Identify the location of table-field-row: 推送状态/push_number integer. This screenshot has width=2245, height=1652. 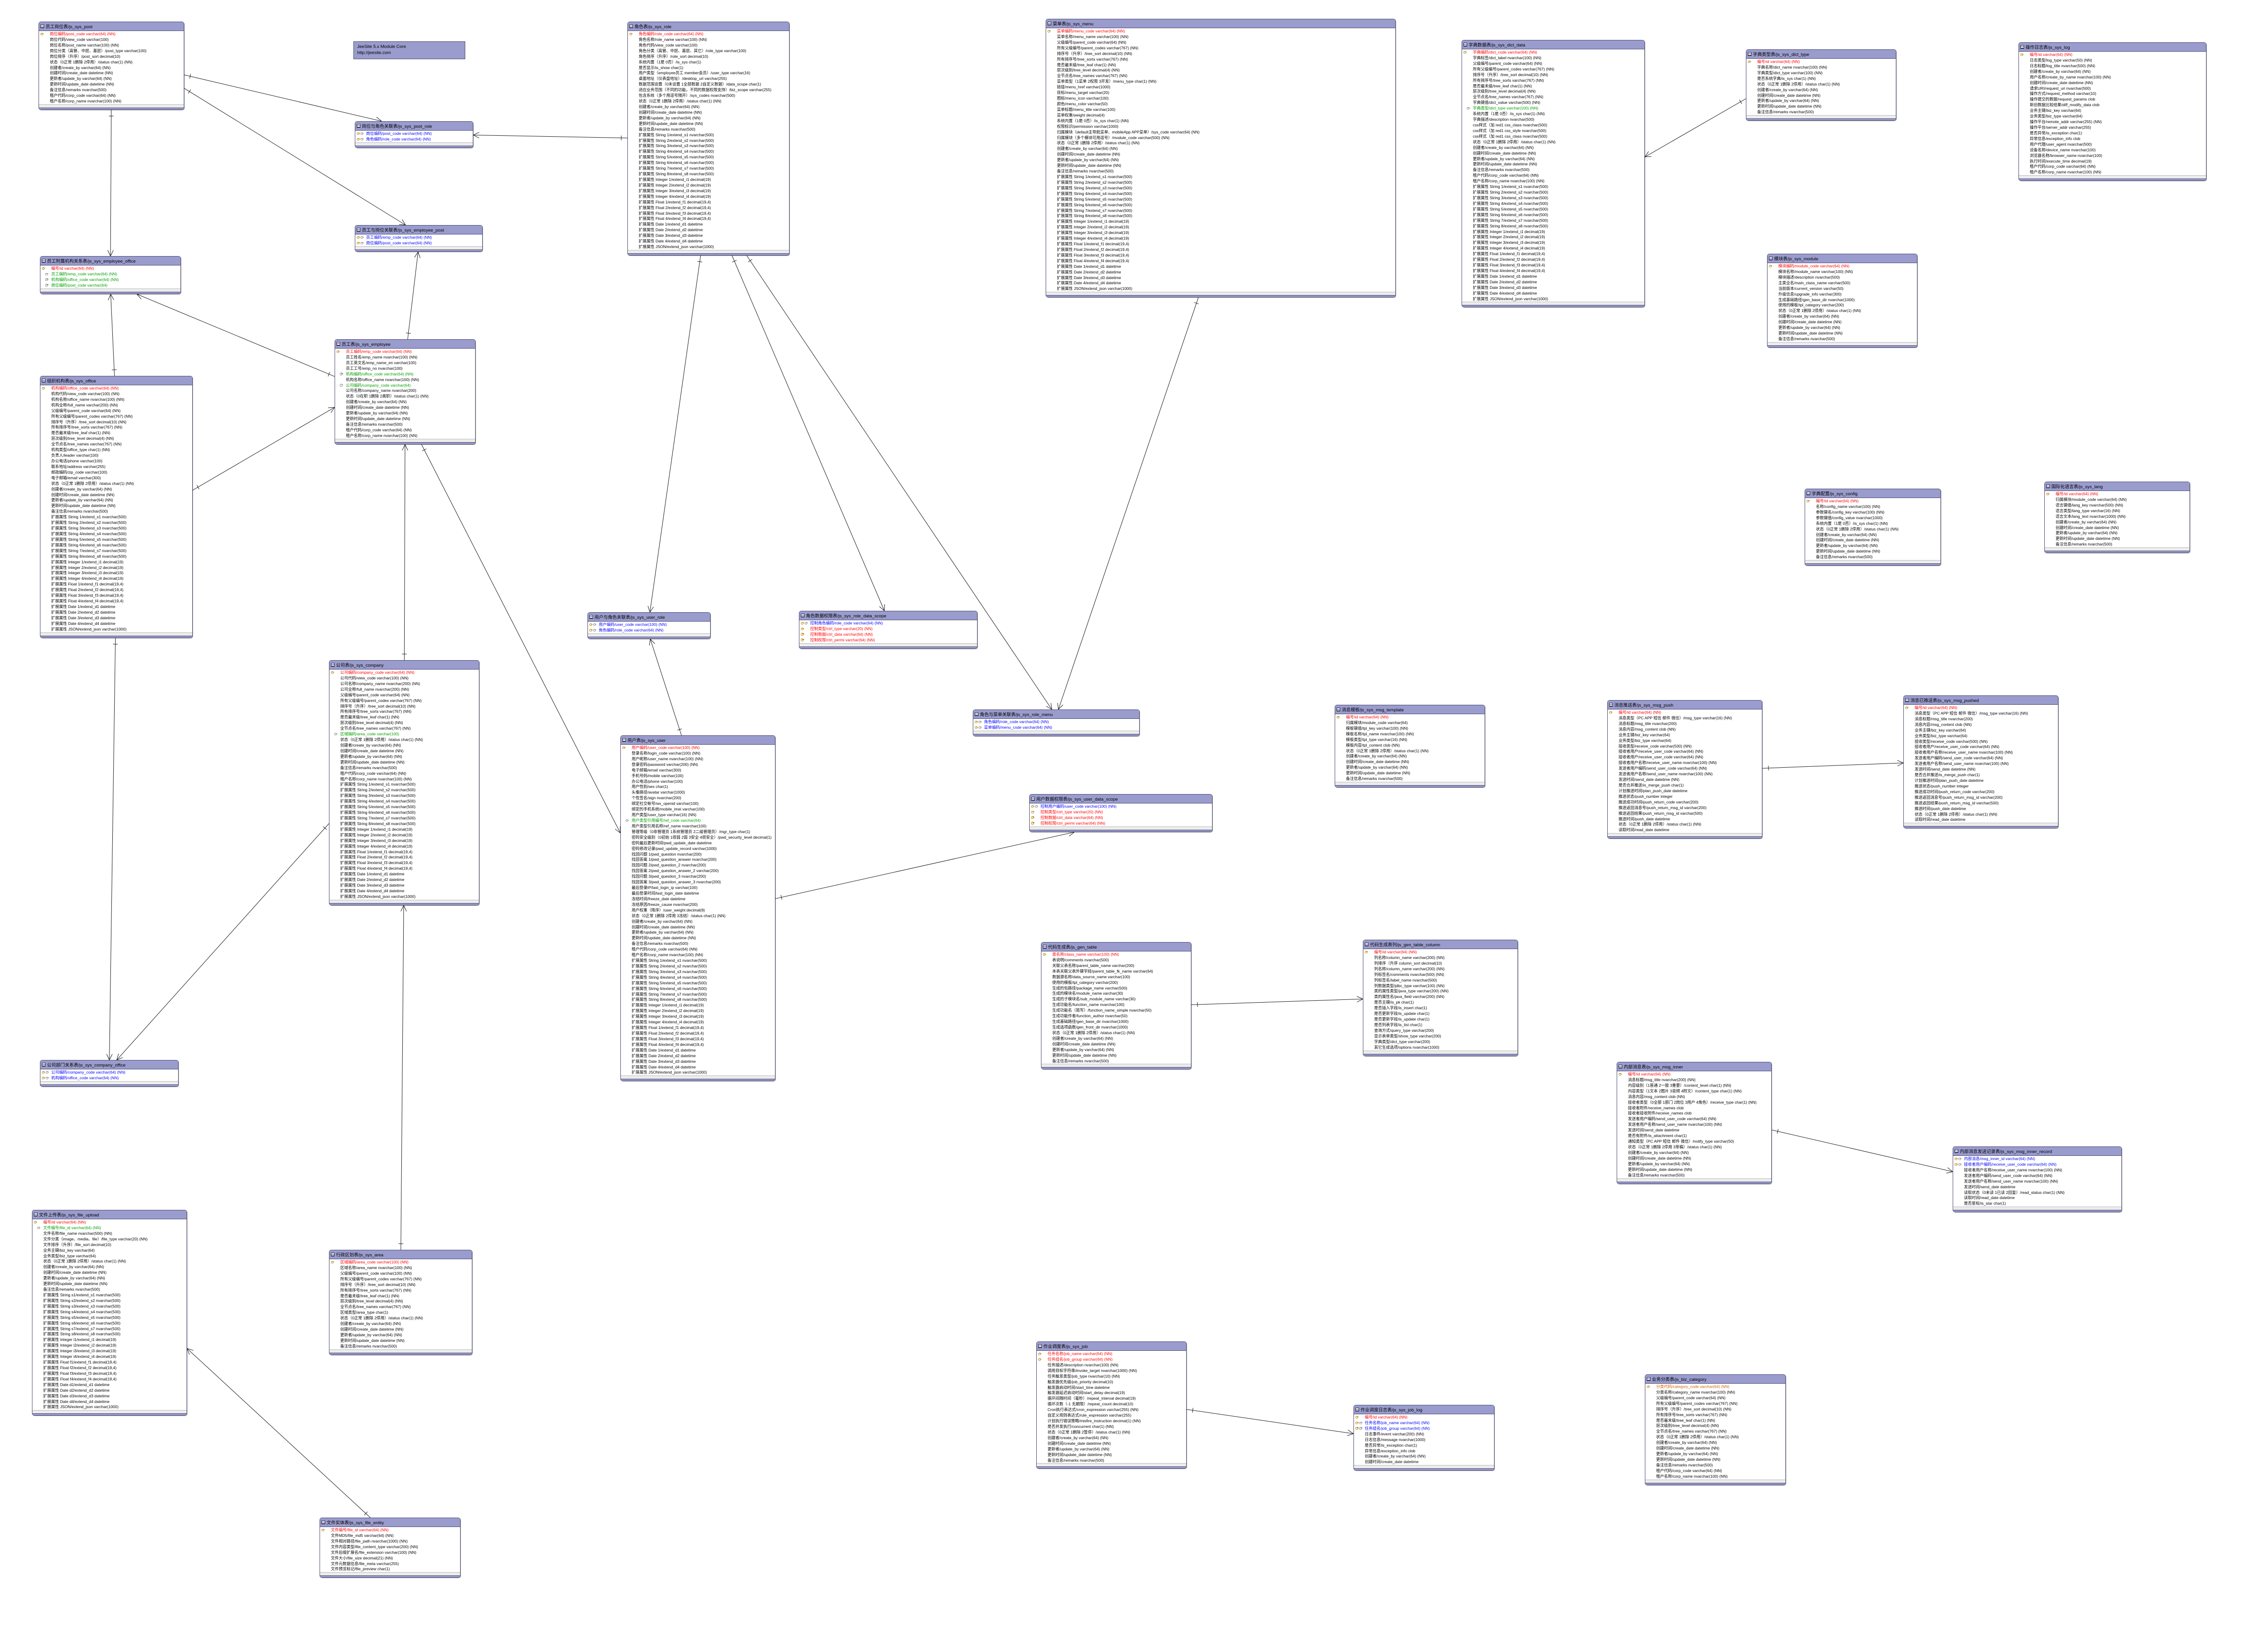
(1981, 786).